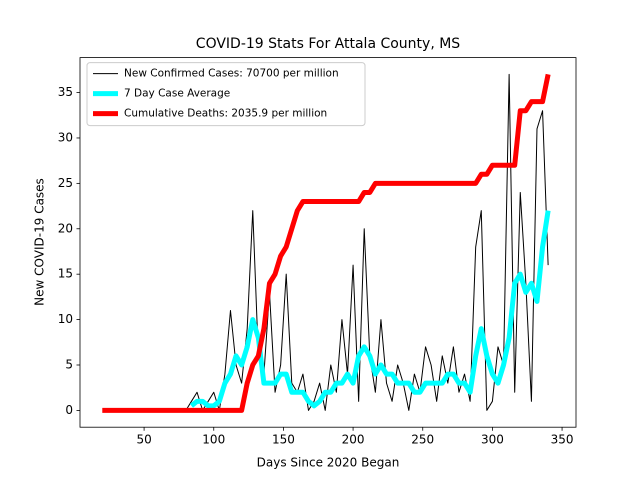 This screenshot has height=480, width=640. Describe the element at coordinates (328, 44) in the screenshot. I see `chart-title: COVID-19 Stats For Attala County, MS` at that location.